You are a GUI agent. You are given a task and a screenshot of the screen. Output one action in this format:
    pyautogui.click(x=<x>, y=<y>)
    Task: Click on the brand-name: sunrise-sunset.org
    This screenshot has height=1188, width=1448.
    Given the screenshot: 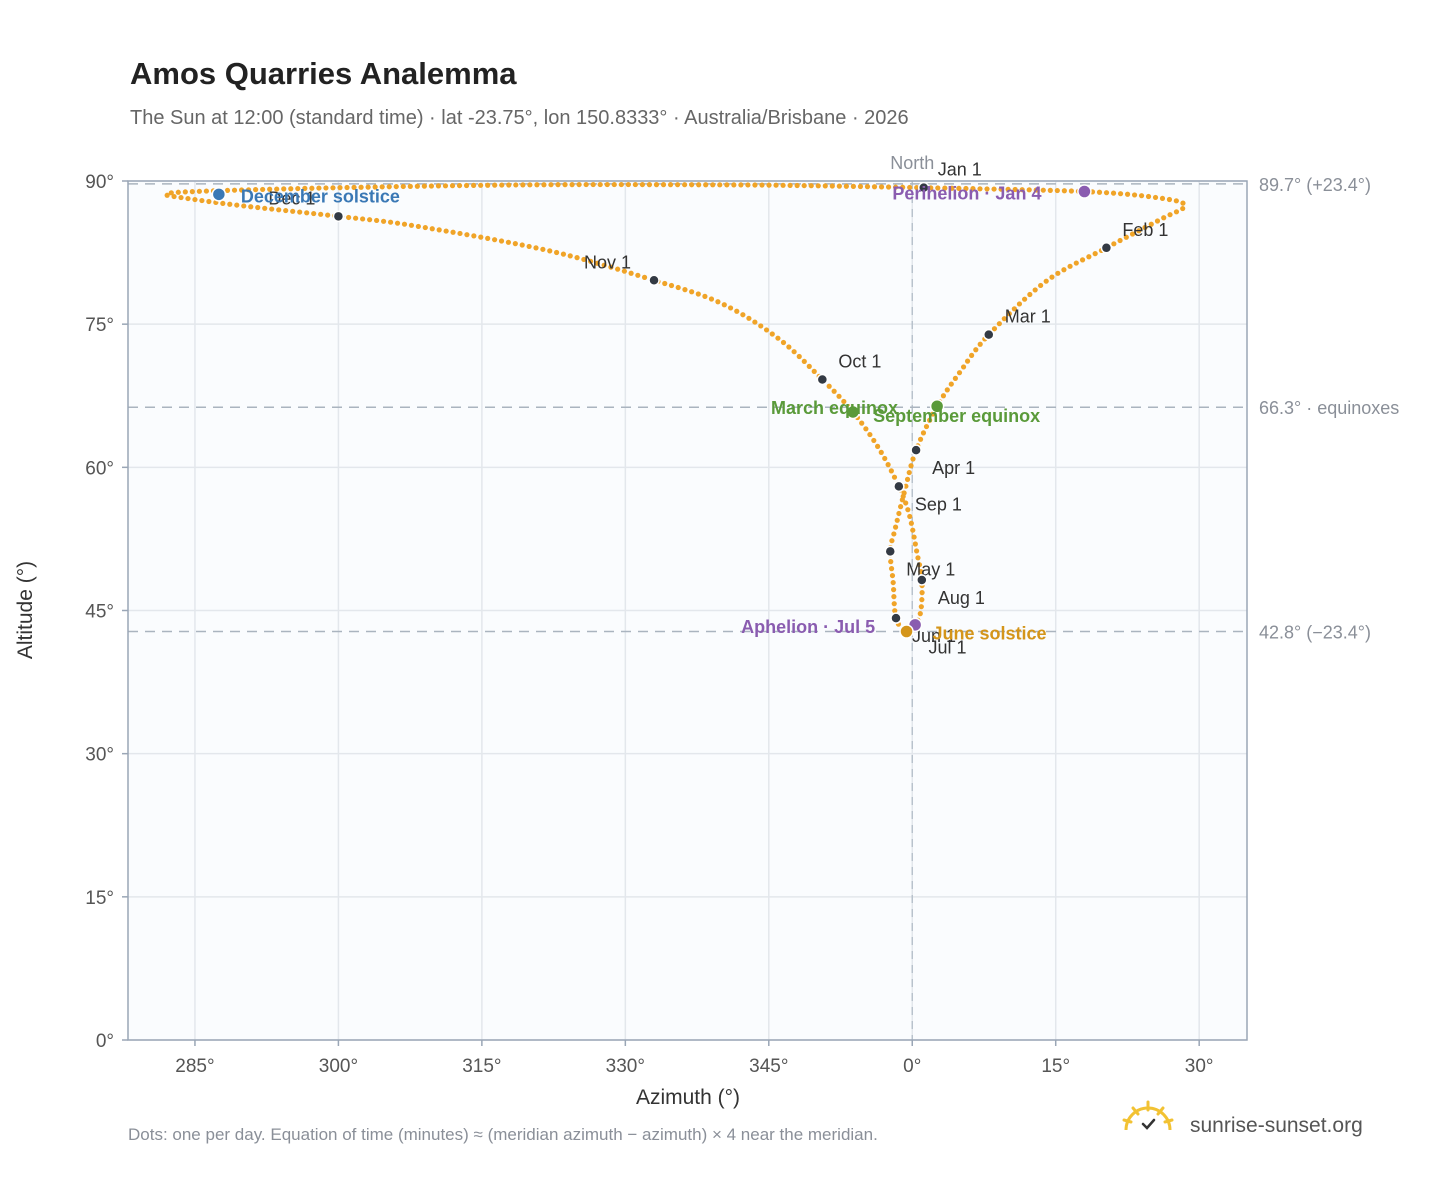 What is the action you would take?
    pyautogui.click(x=1276, y=1125)
    